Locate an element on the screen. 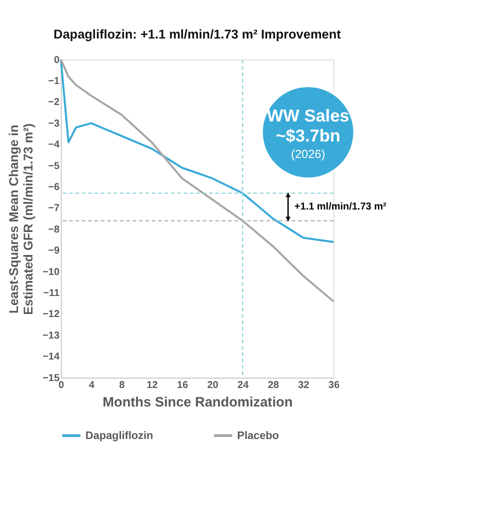 The width and height of the screenshot is (478, 521). annotation: (2026) is located at coordinates (308, 153).